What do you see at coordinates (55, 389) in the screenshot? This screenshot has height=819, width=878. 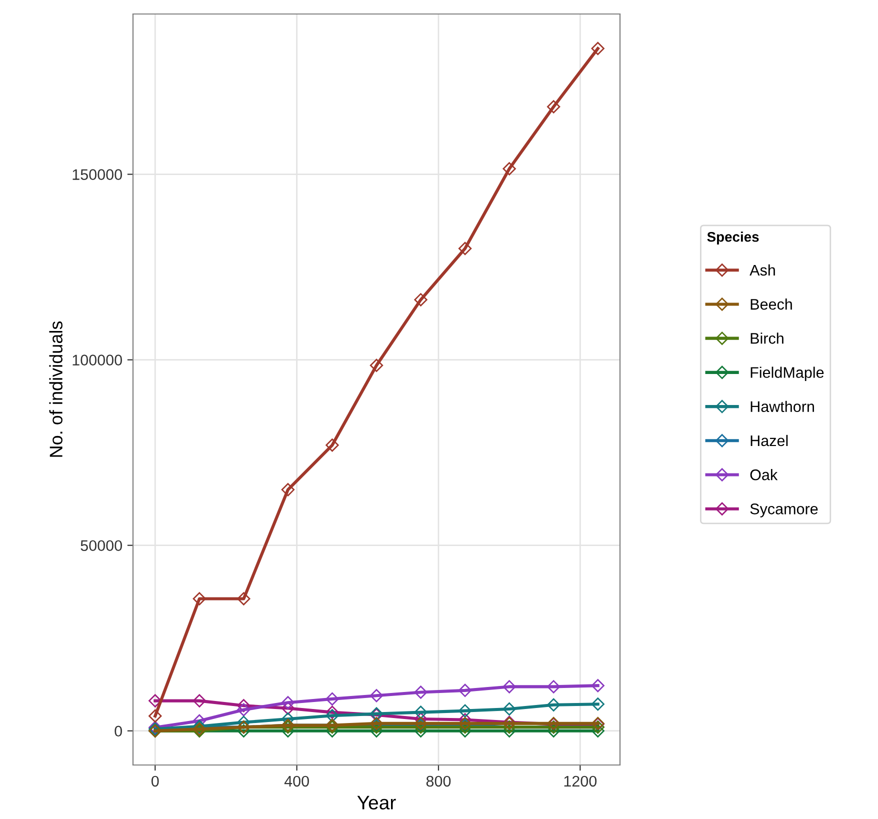 I see `y-axis-title: No. of individuals` at bounding box center [55, 389].